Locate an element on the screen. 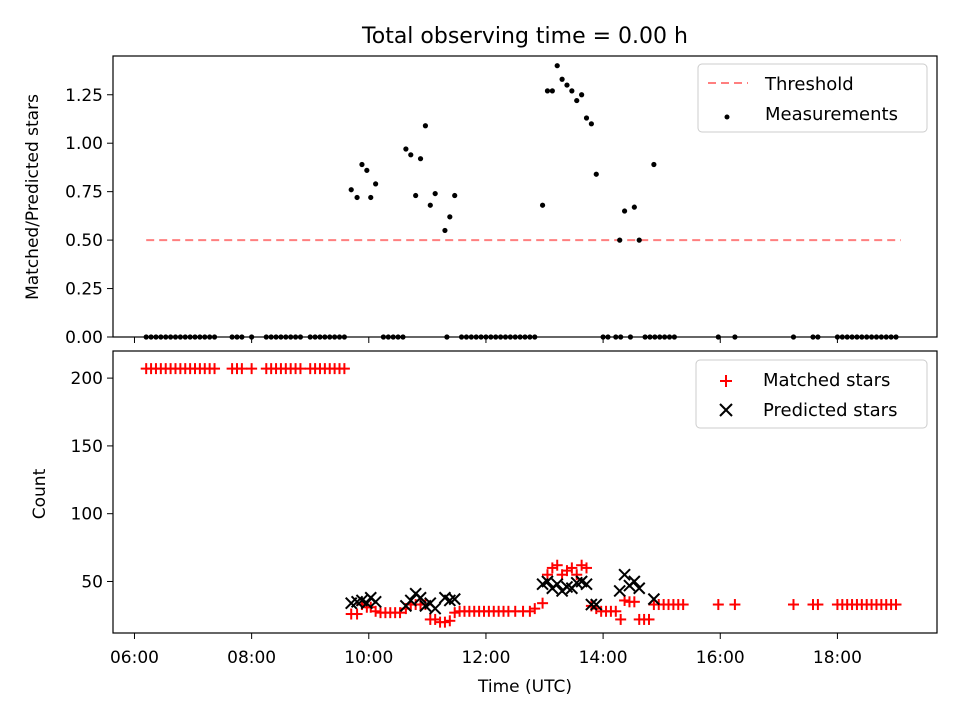 The width and height of the screenshot is (960, 720). bottom-ytick-label-2: 150 is located at coordinates (87, 447).